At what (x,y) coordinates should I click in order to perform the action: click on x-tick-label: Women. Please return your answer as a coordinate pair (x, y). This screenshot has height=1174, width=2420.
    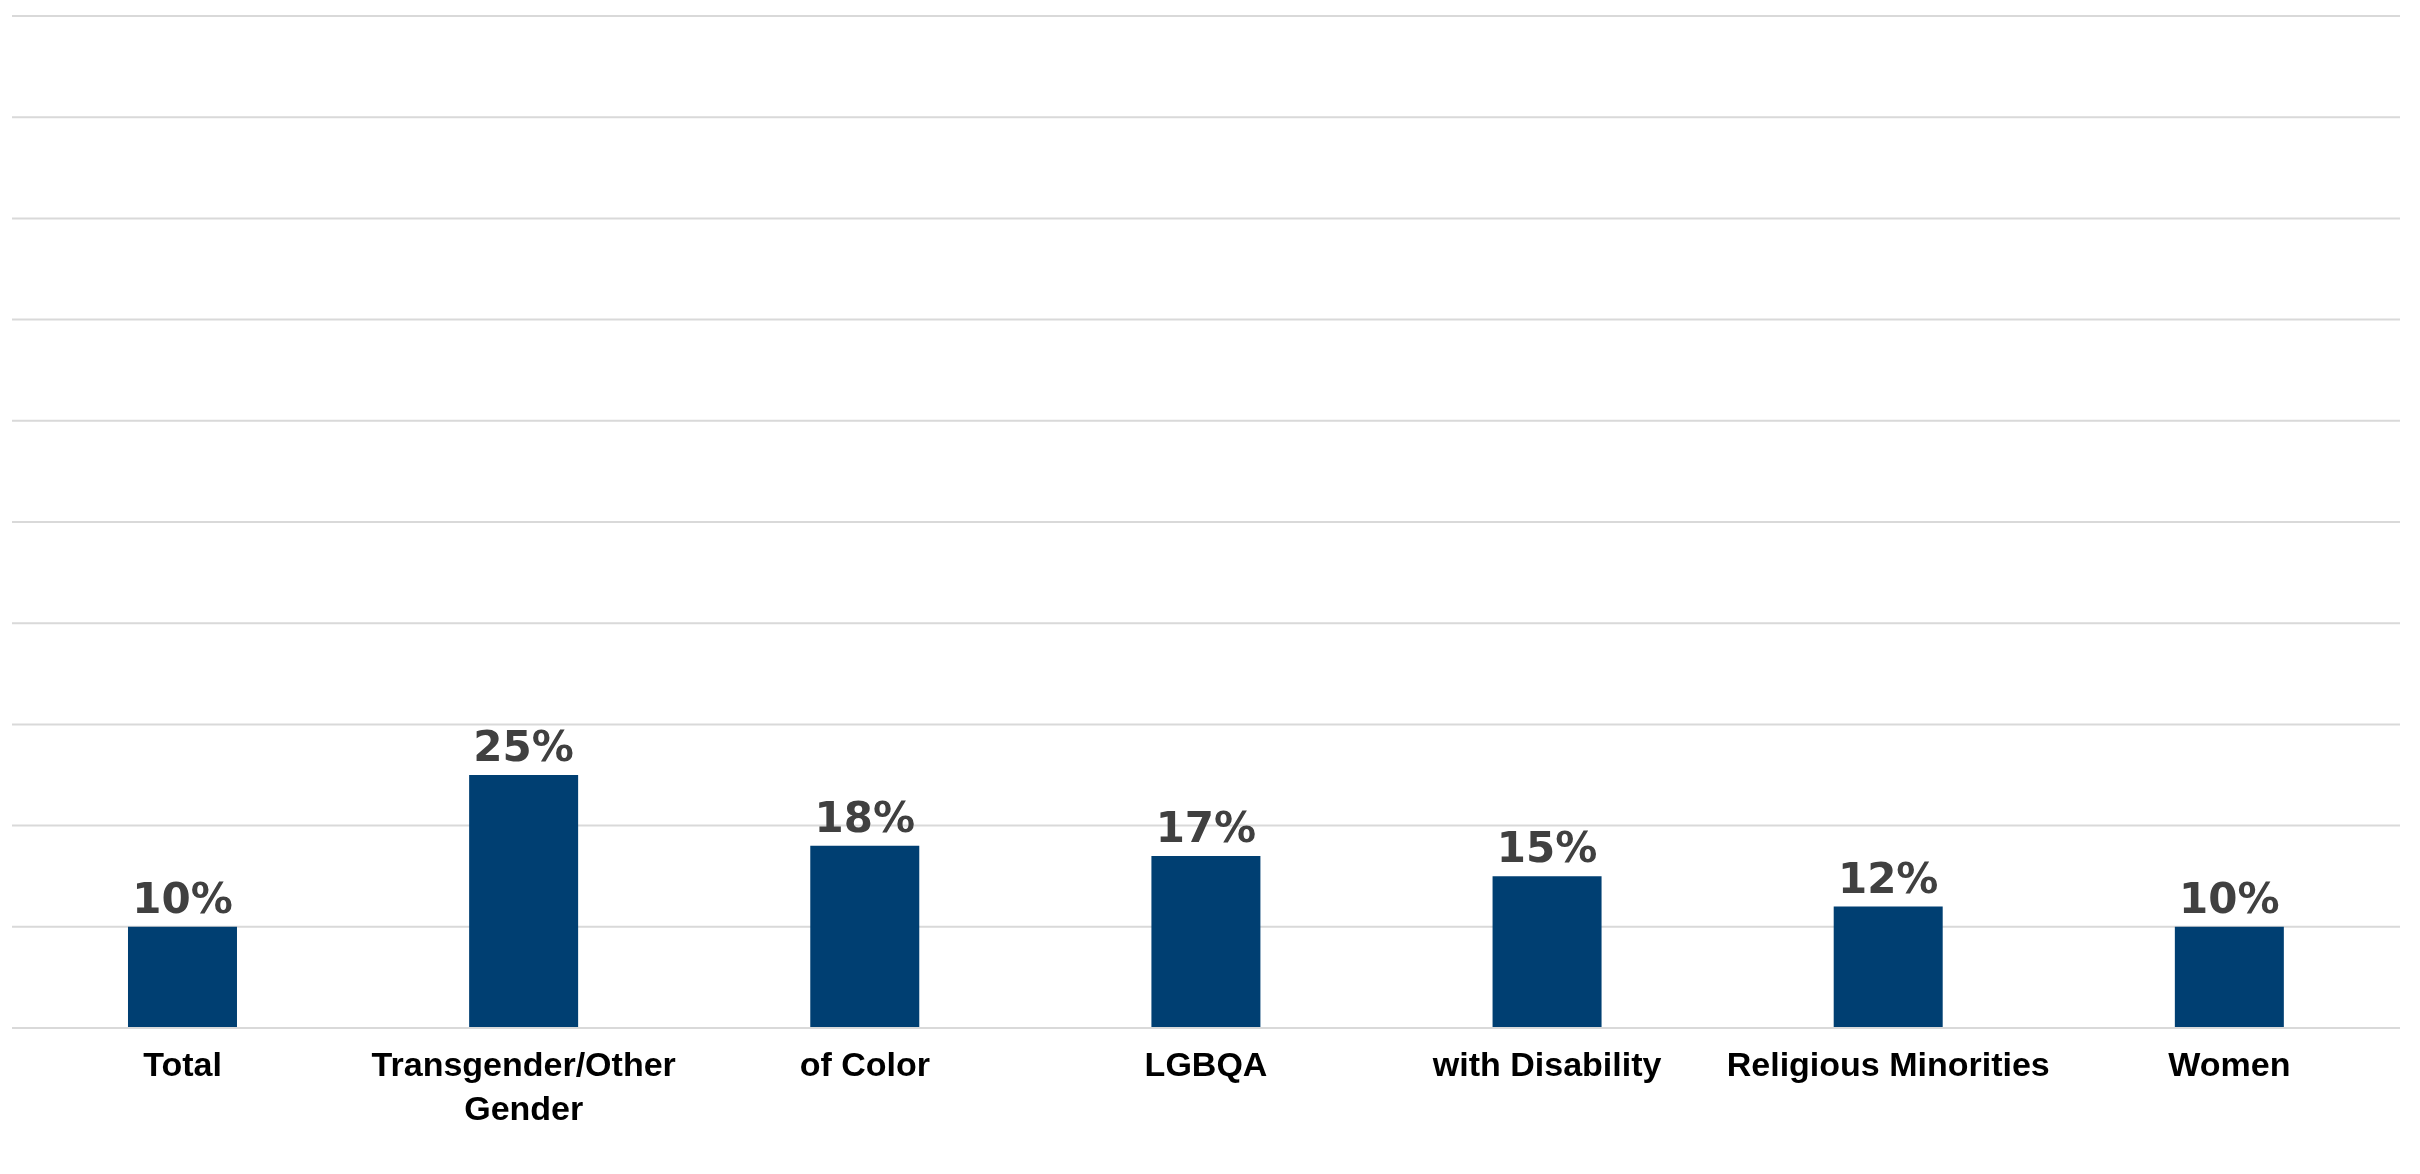
    Looking at the image, I should click on (2229, 1064).